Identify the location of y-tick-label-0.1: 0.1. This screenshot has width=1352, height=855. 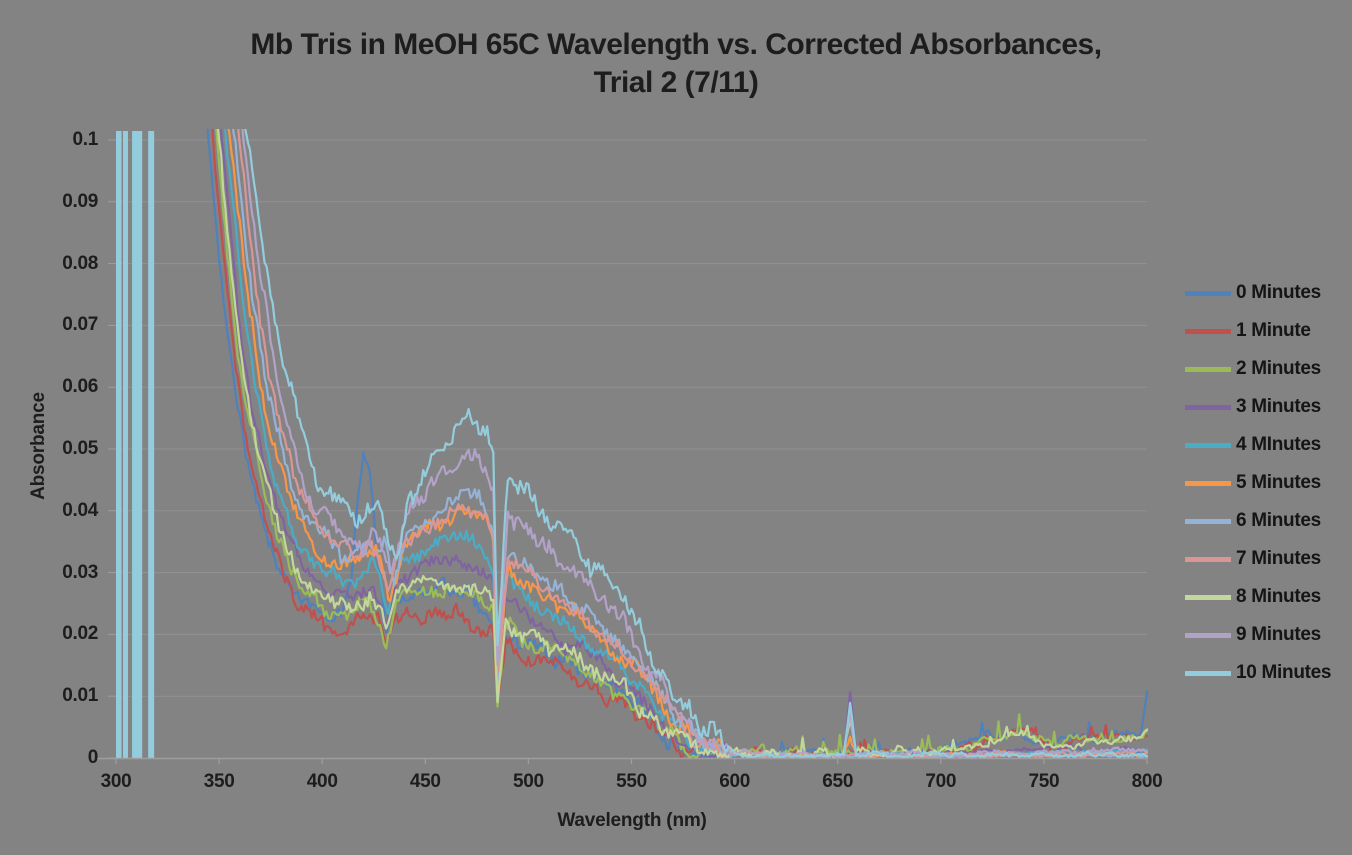
(85, 139).